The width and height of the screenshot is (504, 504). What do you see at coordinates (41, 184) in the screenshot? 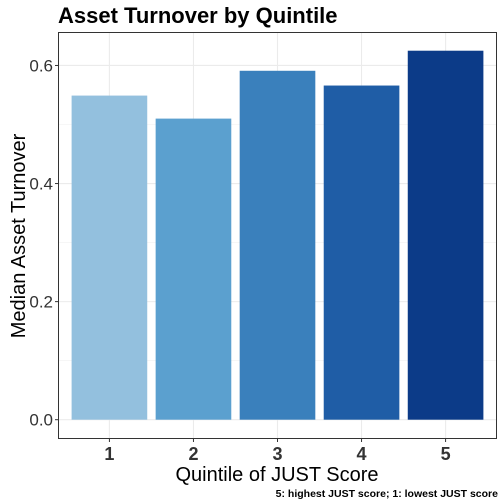
I see `y-tick-label: 0.4` at bounding box center [41, 184].